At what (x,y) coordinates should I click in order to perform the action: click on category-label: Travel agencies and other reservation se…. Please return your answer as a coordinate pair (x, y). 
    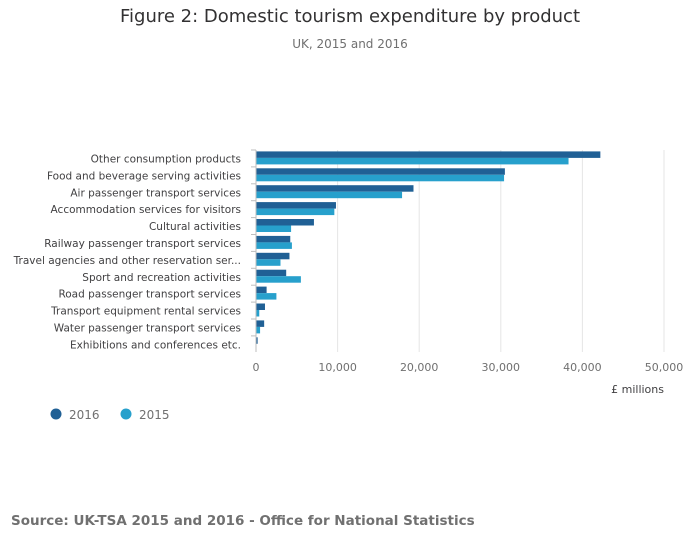
    Looking at the image, I should click on (127, 261).